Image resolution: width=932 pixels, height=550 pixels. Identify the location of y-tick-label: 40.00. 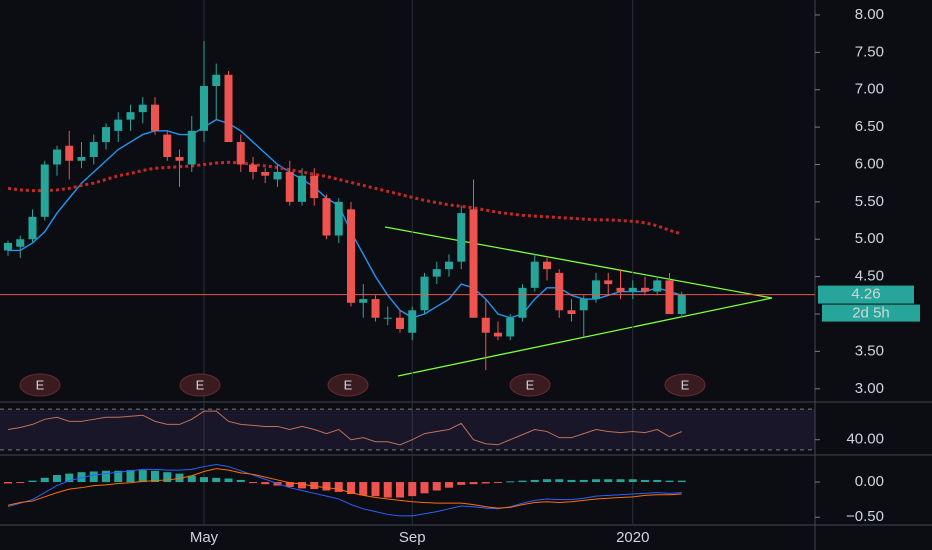
(865, 439).